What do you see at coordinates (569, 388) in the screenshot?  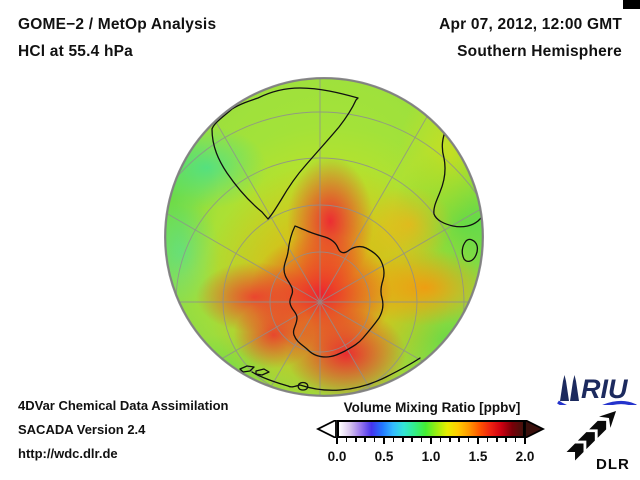 I see `cathedral-icon` at bounding box center [569, 388].